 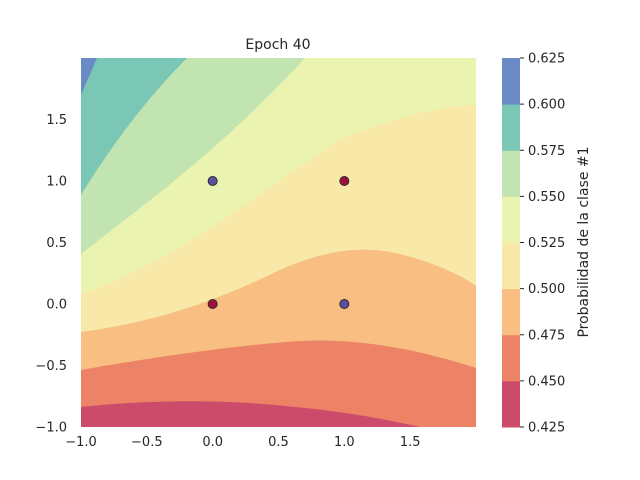 What do you see at coordinates (344, 442) in the screenshot?
I see `x-tick-label: 1.0` at bounding box center [344, 442].